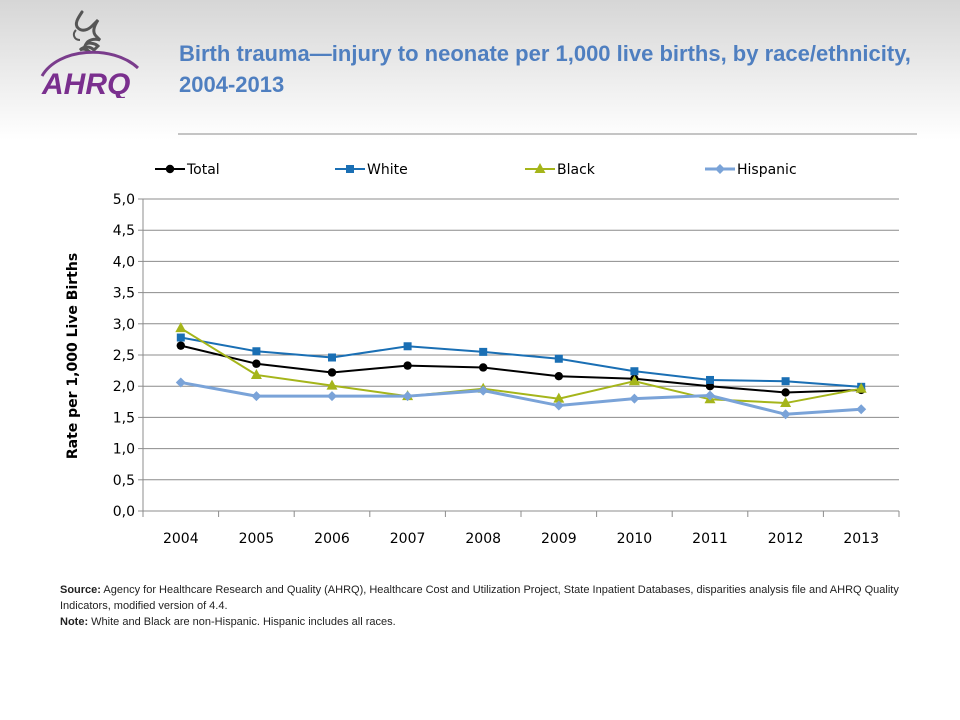 The width and height of the screenshot is (960, 720). I want to click on x-tick-label: 2009, so click(559, 539).